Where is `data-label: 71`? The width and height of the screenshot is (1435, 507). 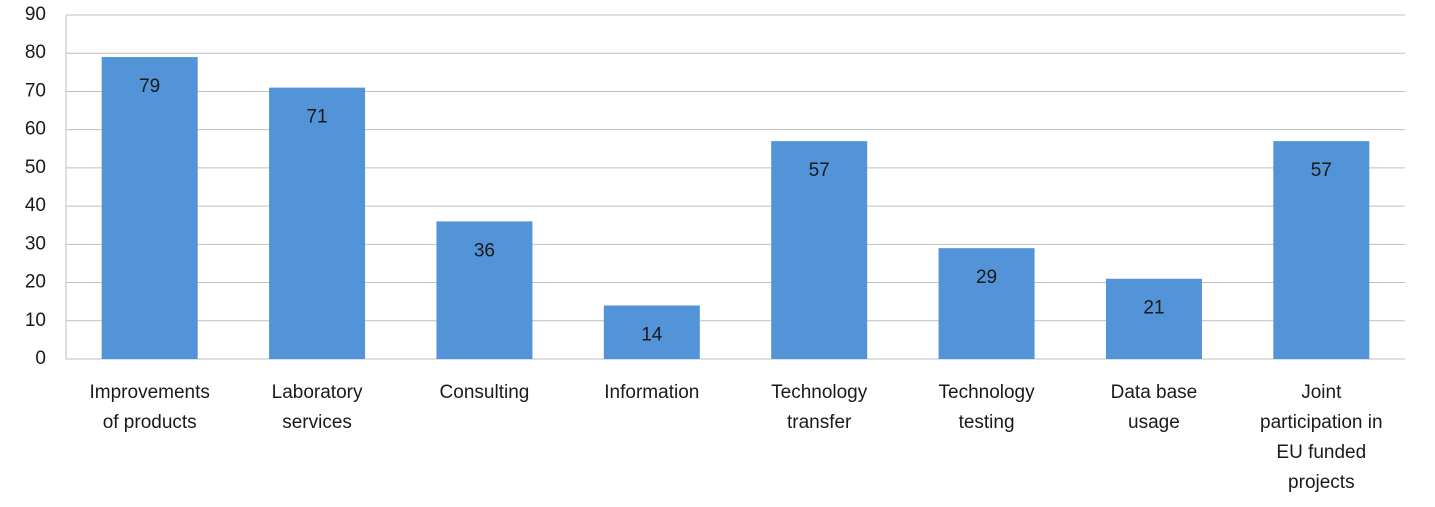 data-label: 71 is located at coordinates (316, 117).